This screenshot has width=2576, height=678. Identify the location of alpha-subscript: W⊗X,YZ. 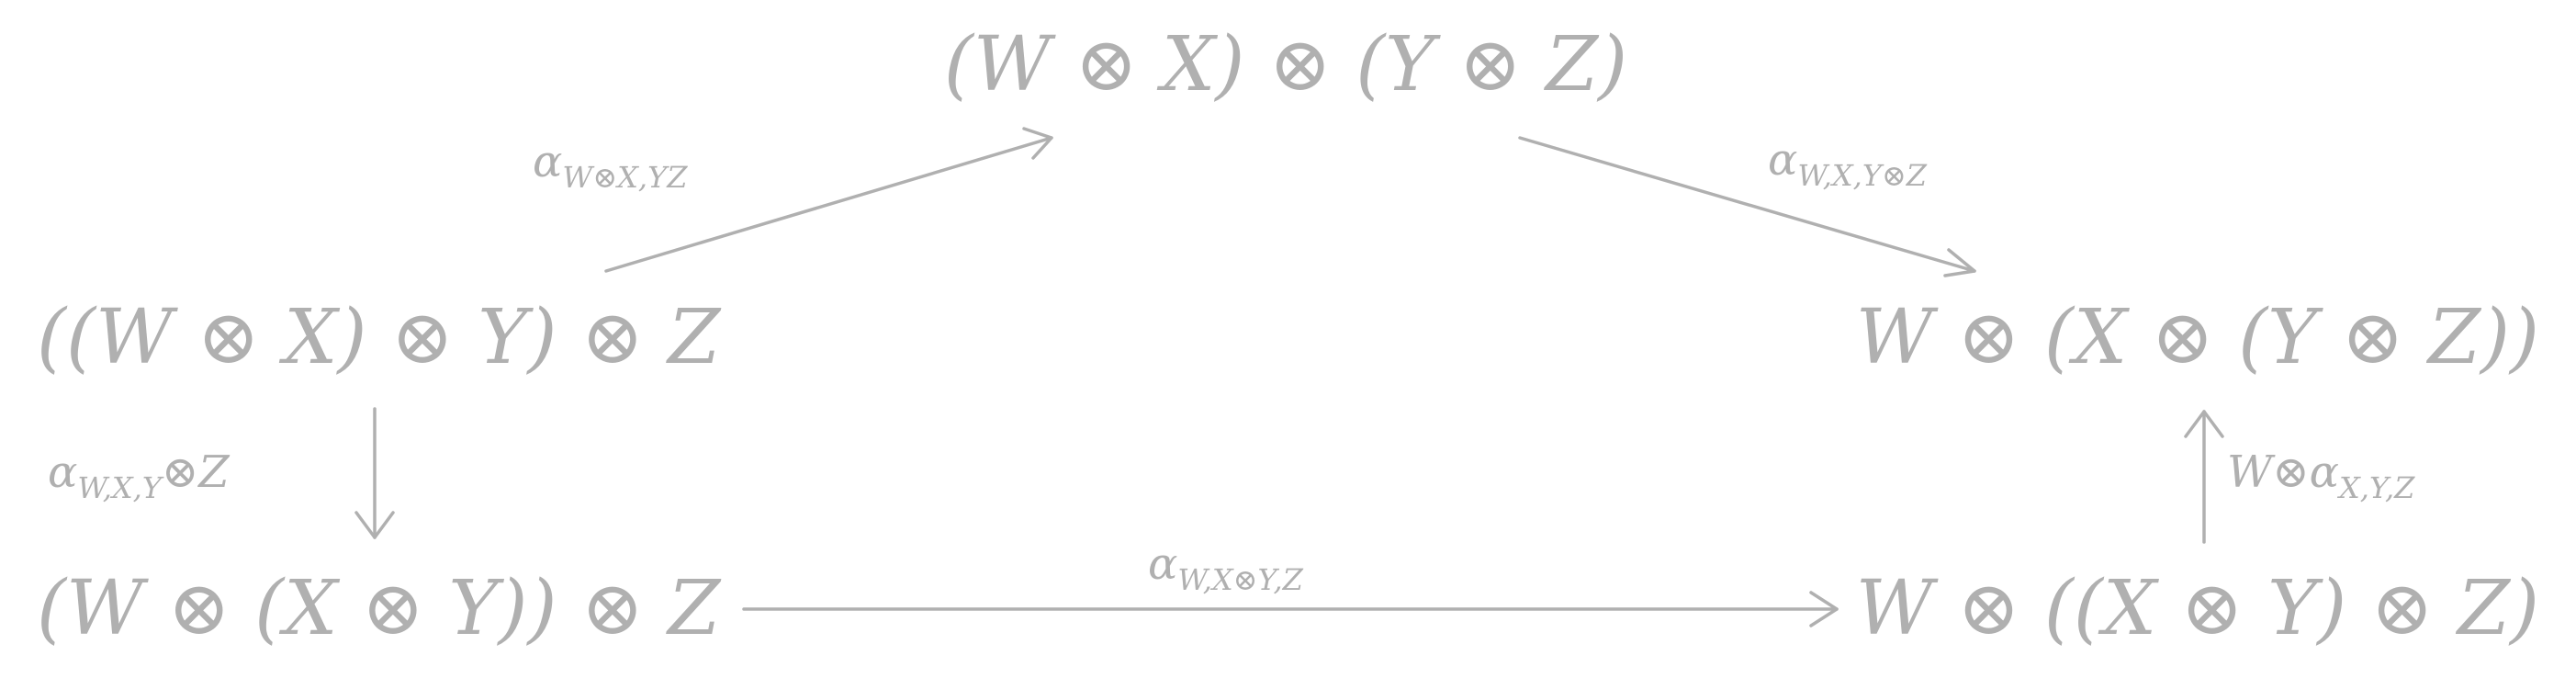
(625, 177).